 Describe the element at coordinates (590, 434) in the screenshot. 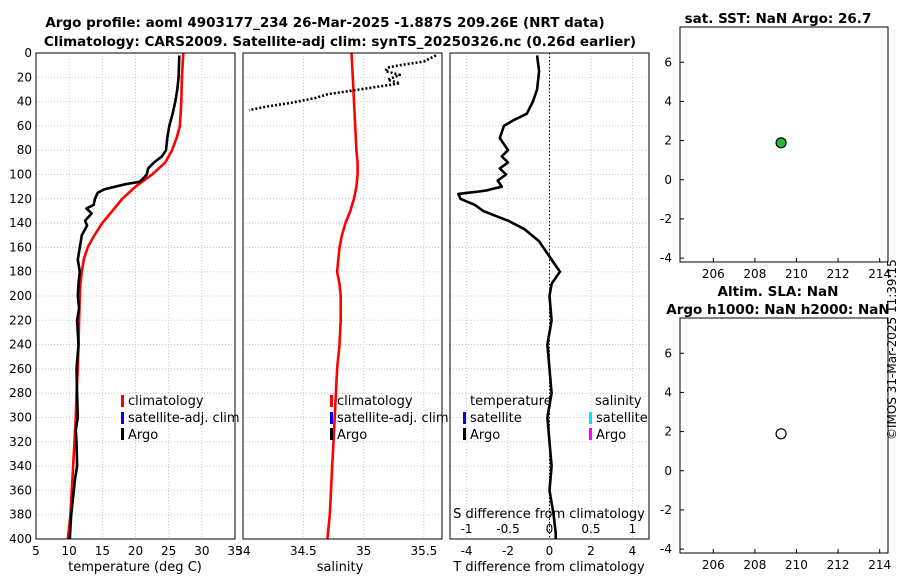

I see `legend-swatch-s-argo` at that location.